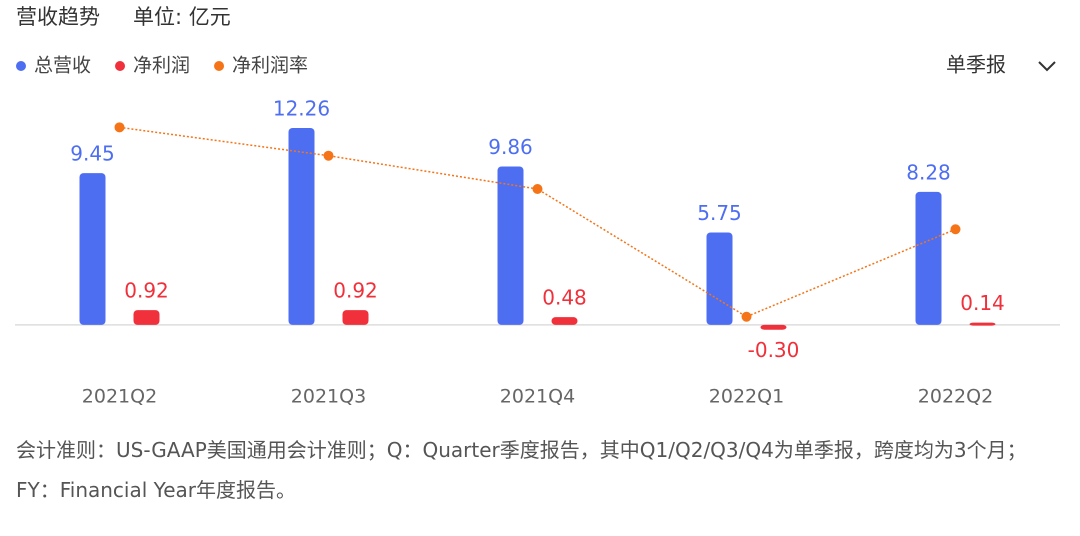  What do you see at coordinates (119, 397) in the screenshot?
I see `x-tick-label: 2021Q2` at bounding box center [119, 397].